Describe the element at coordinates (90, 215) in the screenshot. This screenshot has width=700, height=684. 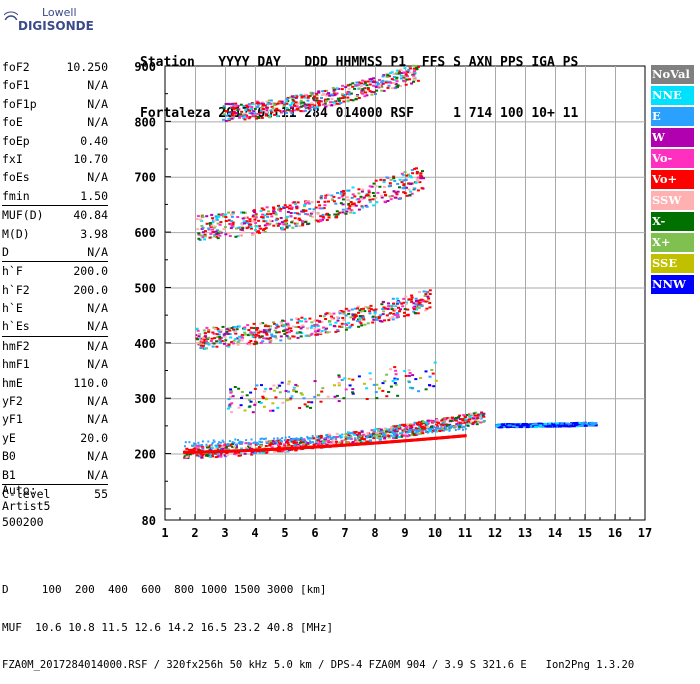
I see `param-value: 40.84` at that location.